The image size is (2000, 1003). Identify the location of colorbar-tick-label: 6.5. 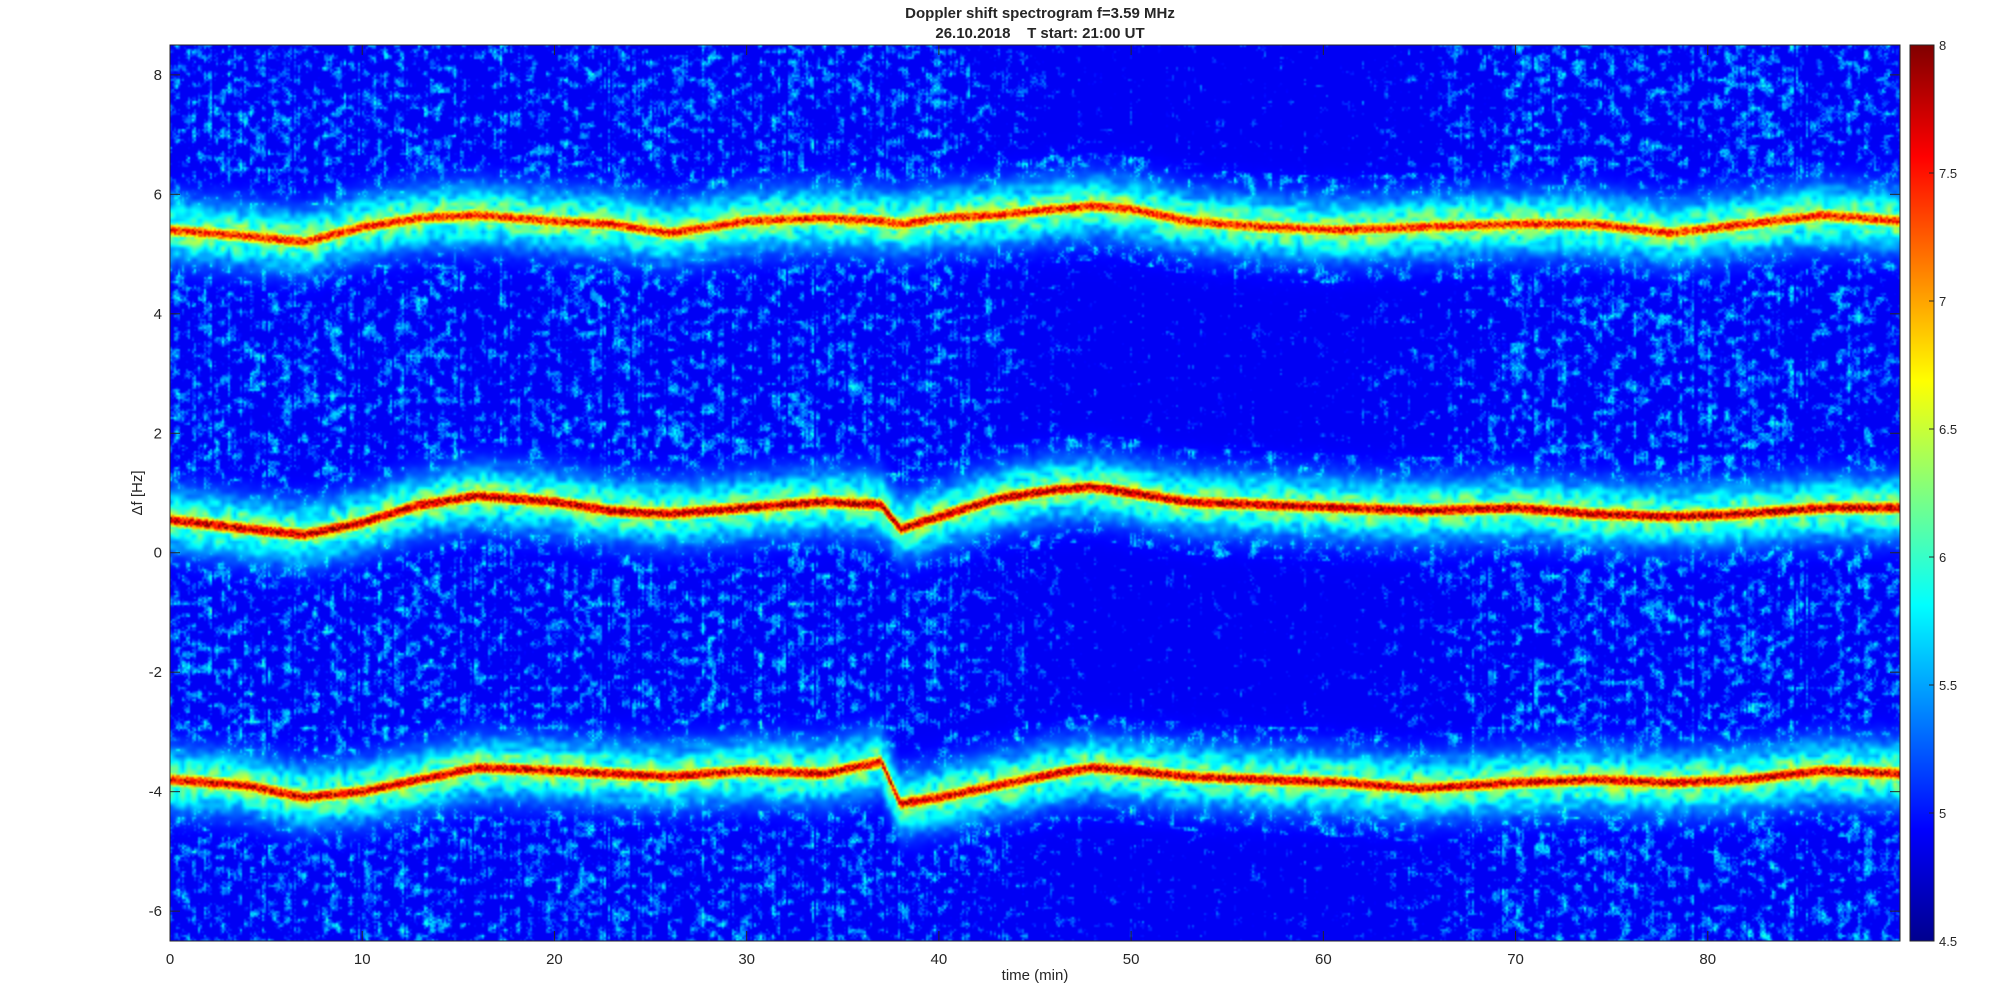
(1948, 429).